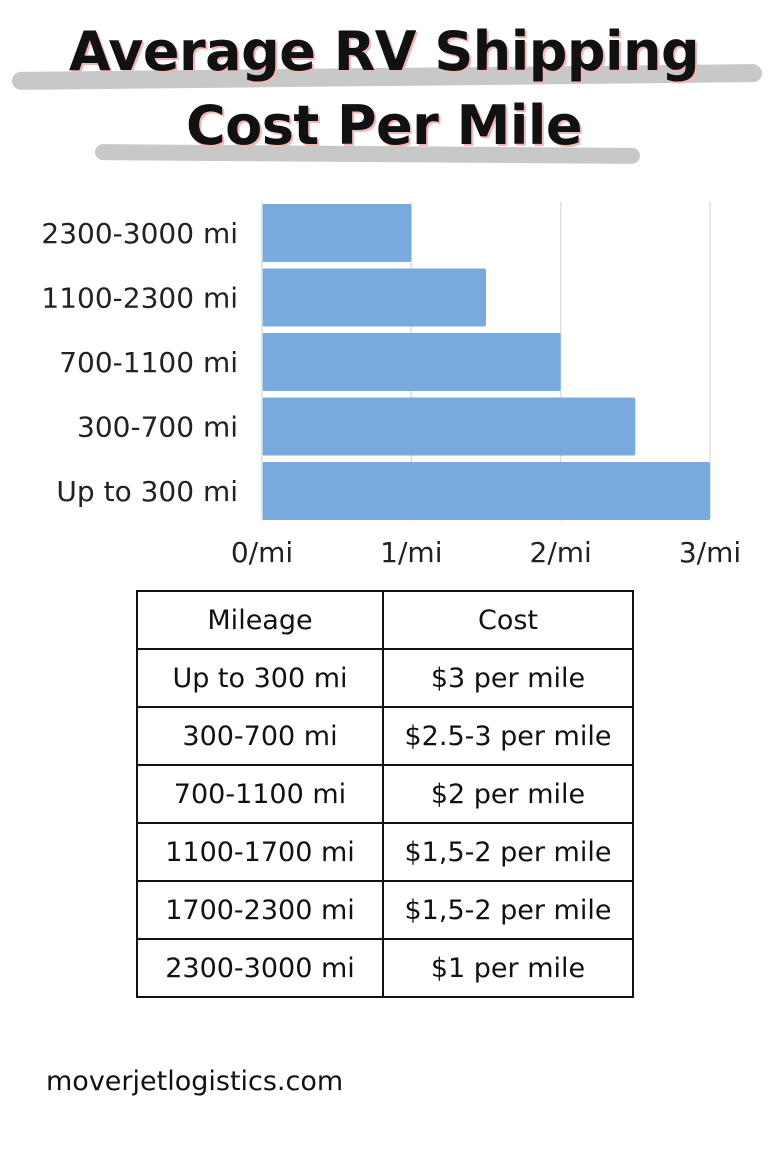 This screenshot has height=1154, width=768. What do you see at coordinates (157, 427) in the screenshot?
I see `category-label: 300-700 mi` at bounding box center [157, 427].